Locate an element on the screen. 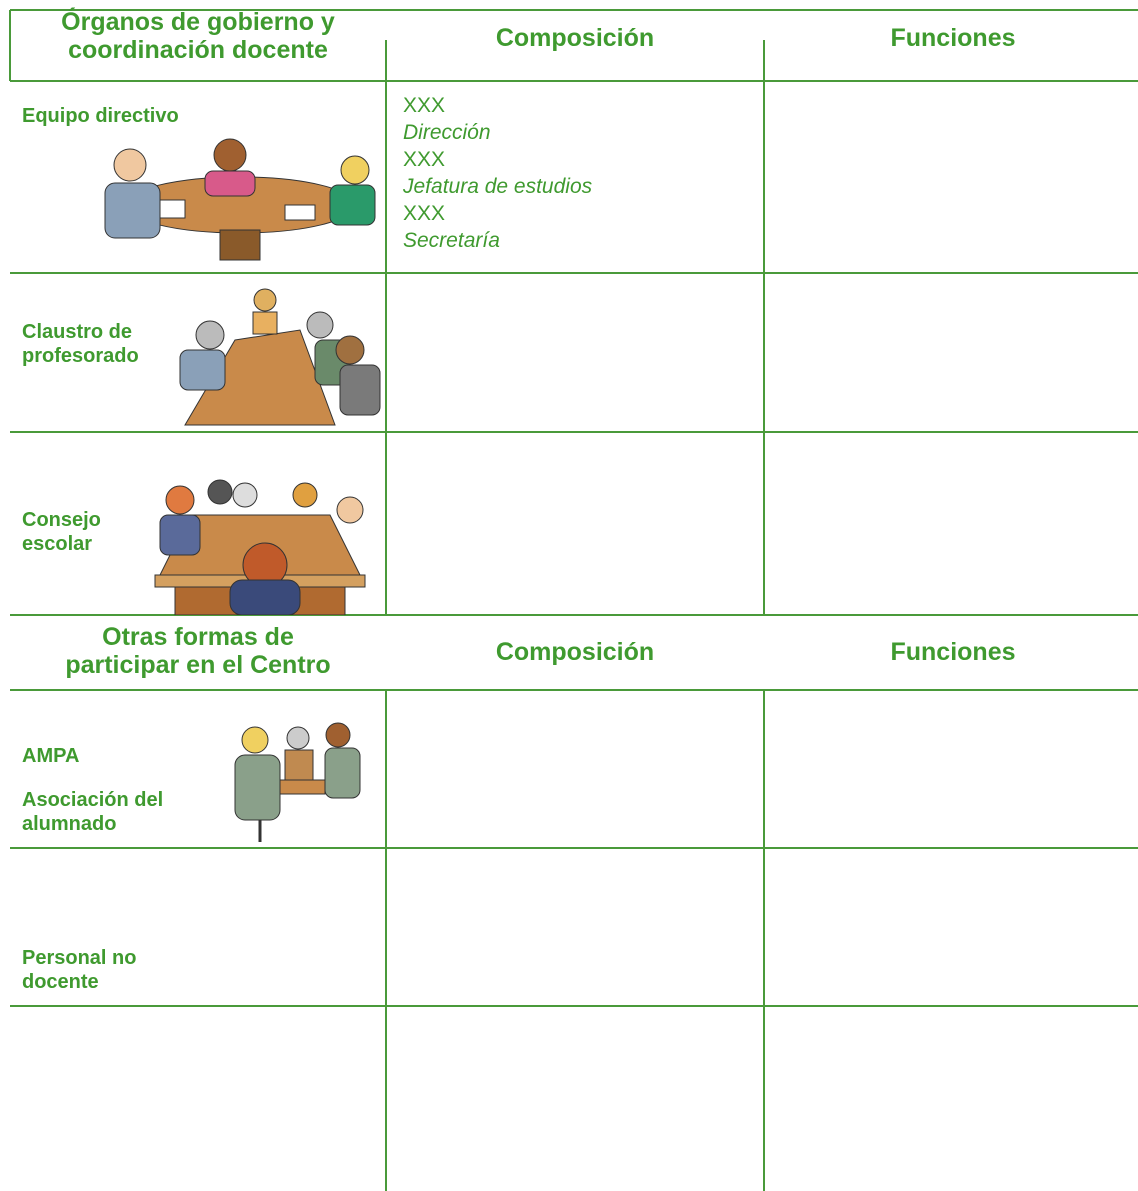  label-line: AMPA is located at coordinates (51, 756).